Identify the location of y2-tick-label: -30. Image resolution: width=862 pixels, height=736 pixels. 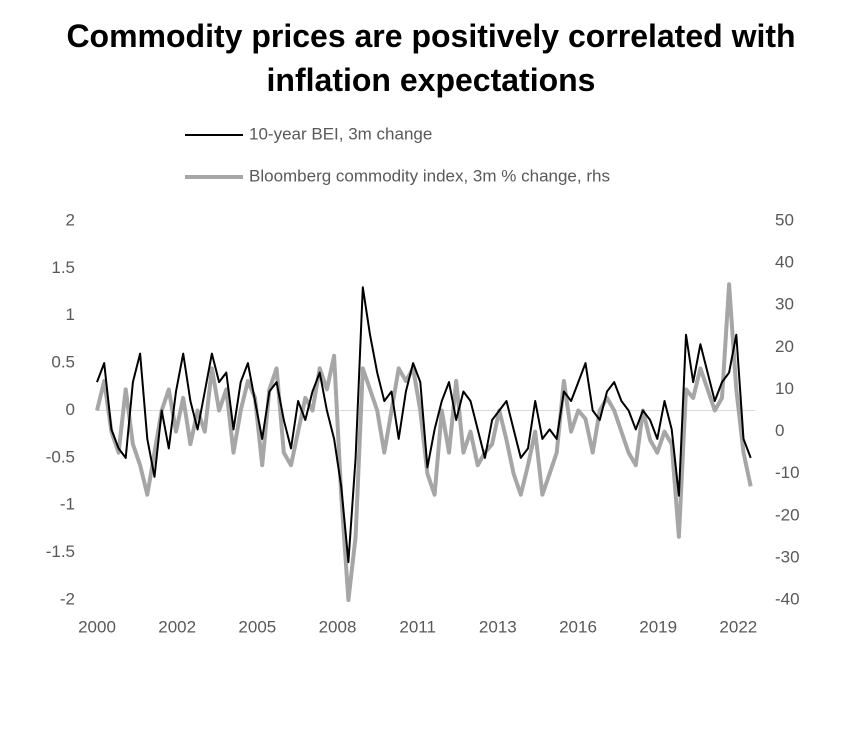
(787, 556).